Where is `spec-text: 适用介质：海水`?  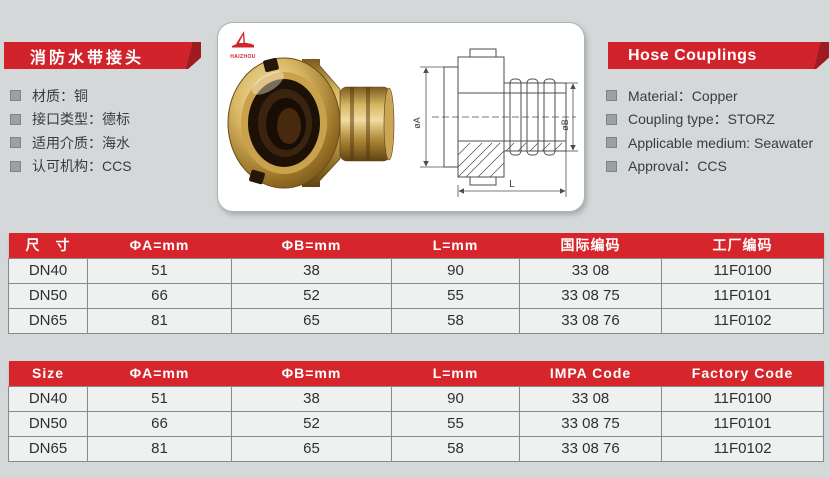 spec-text: 适用介质：海水 is located at coordinates (81, 142).